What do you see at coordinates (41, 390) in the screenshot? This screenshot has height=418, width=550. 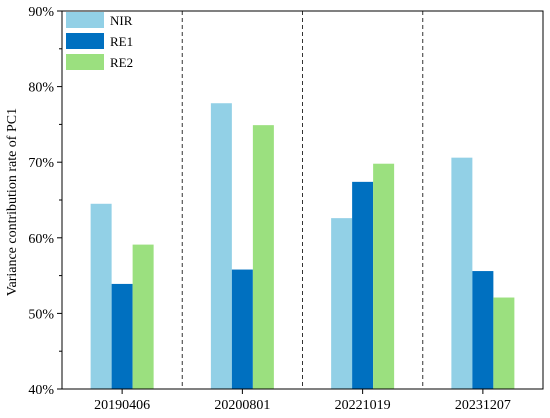 I see `y-tick-label: 40%` at bounding box center [41, 390].